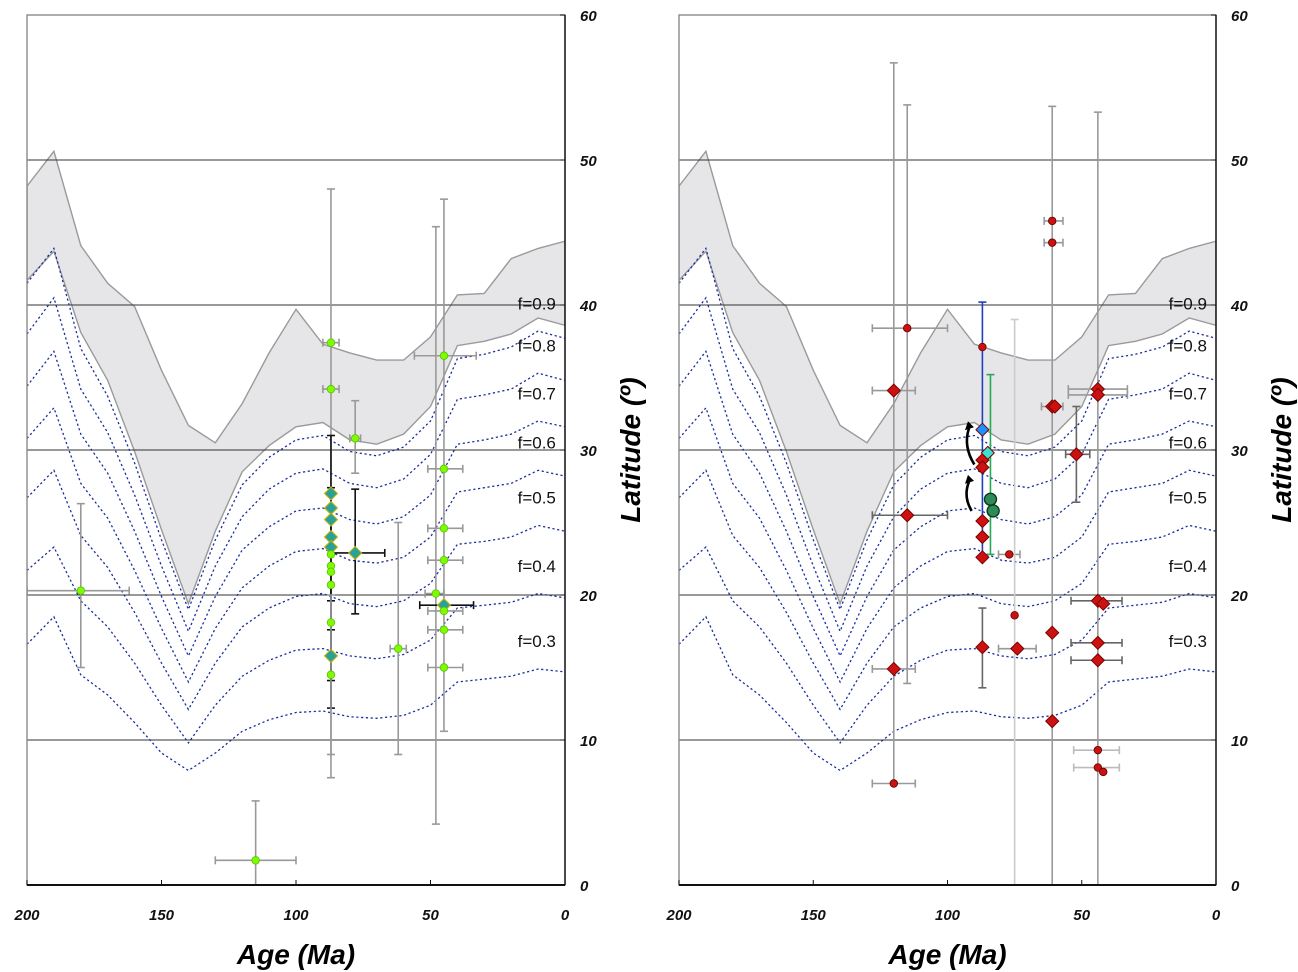 The image size is (1298, 972). I want to click on y-tick-label: 30, so click(1239, 451).